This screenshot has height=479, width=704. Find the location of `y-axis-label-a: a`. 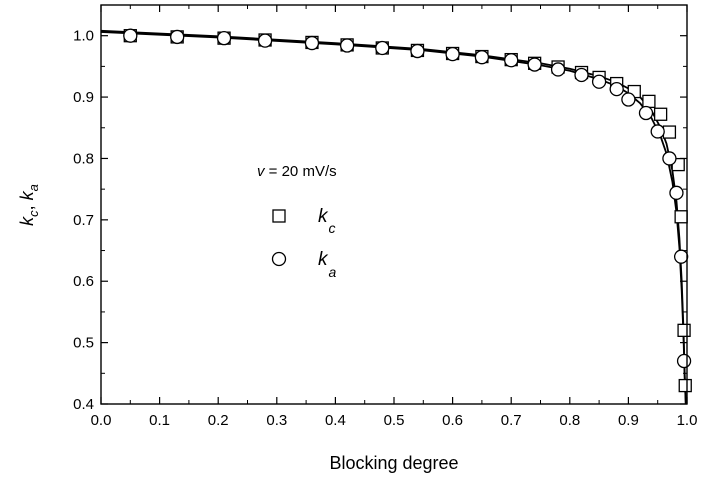

y-axis-label-a: a is located at coordinates (33, 187).